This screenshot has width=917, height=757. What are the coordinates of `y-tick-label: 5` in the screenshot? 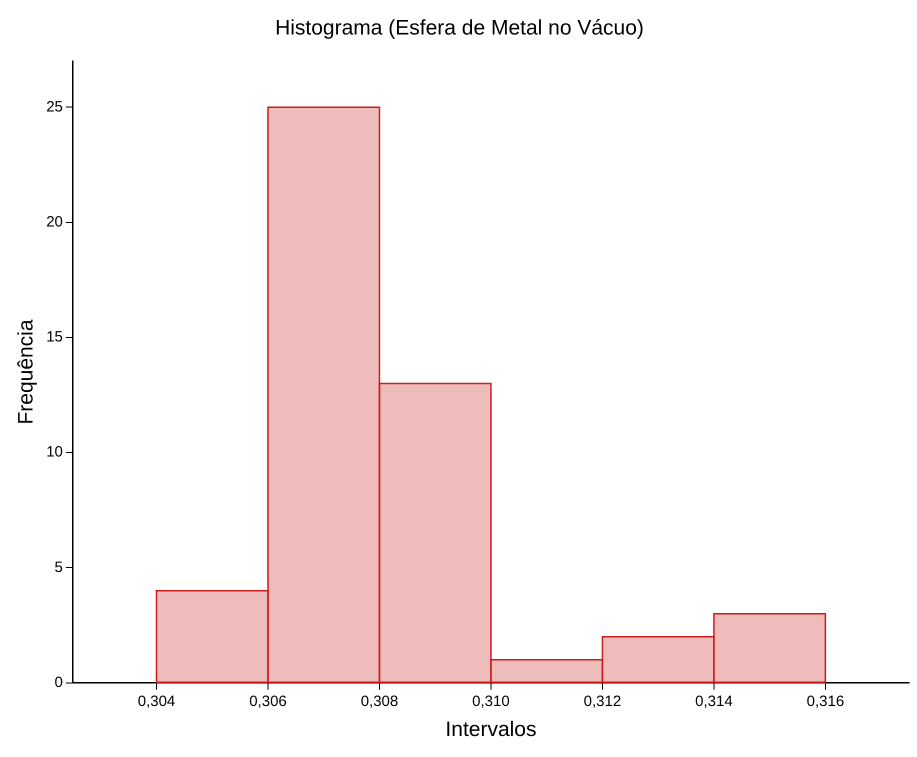 It's located at (58, 567).